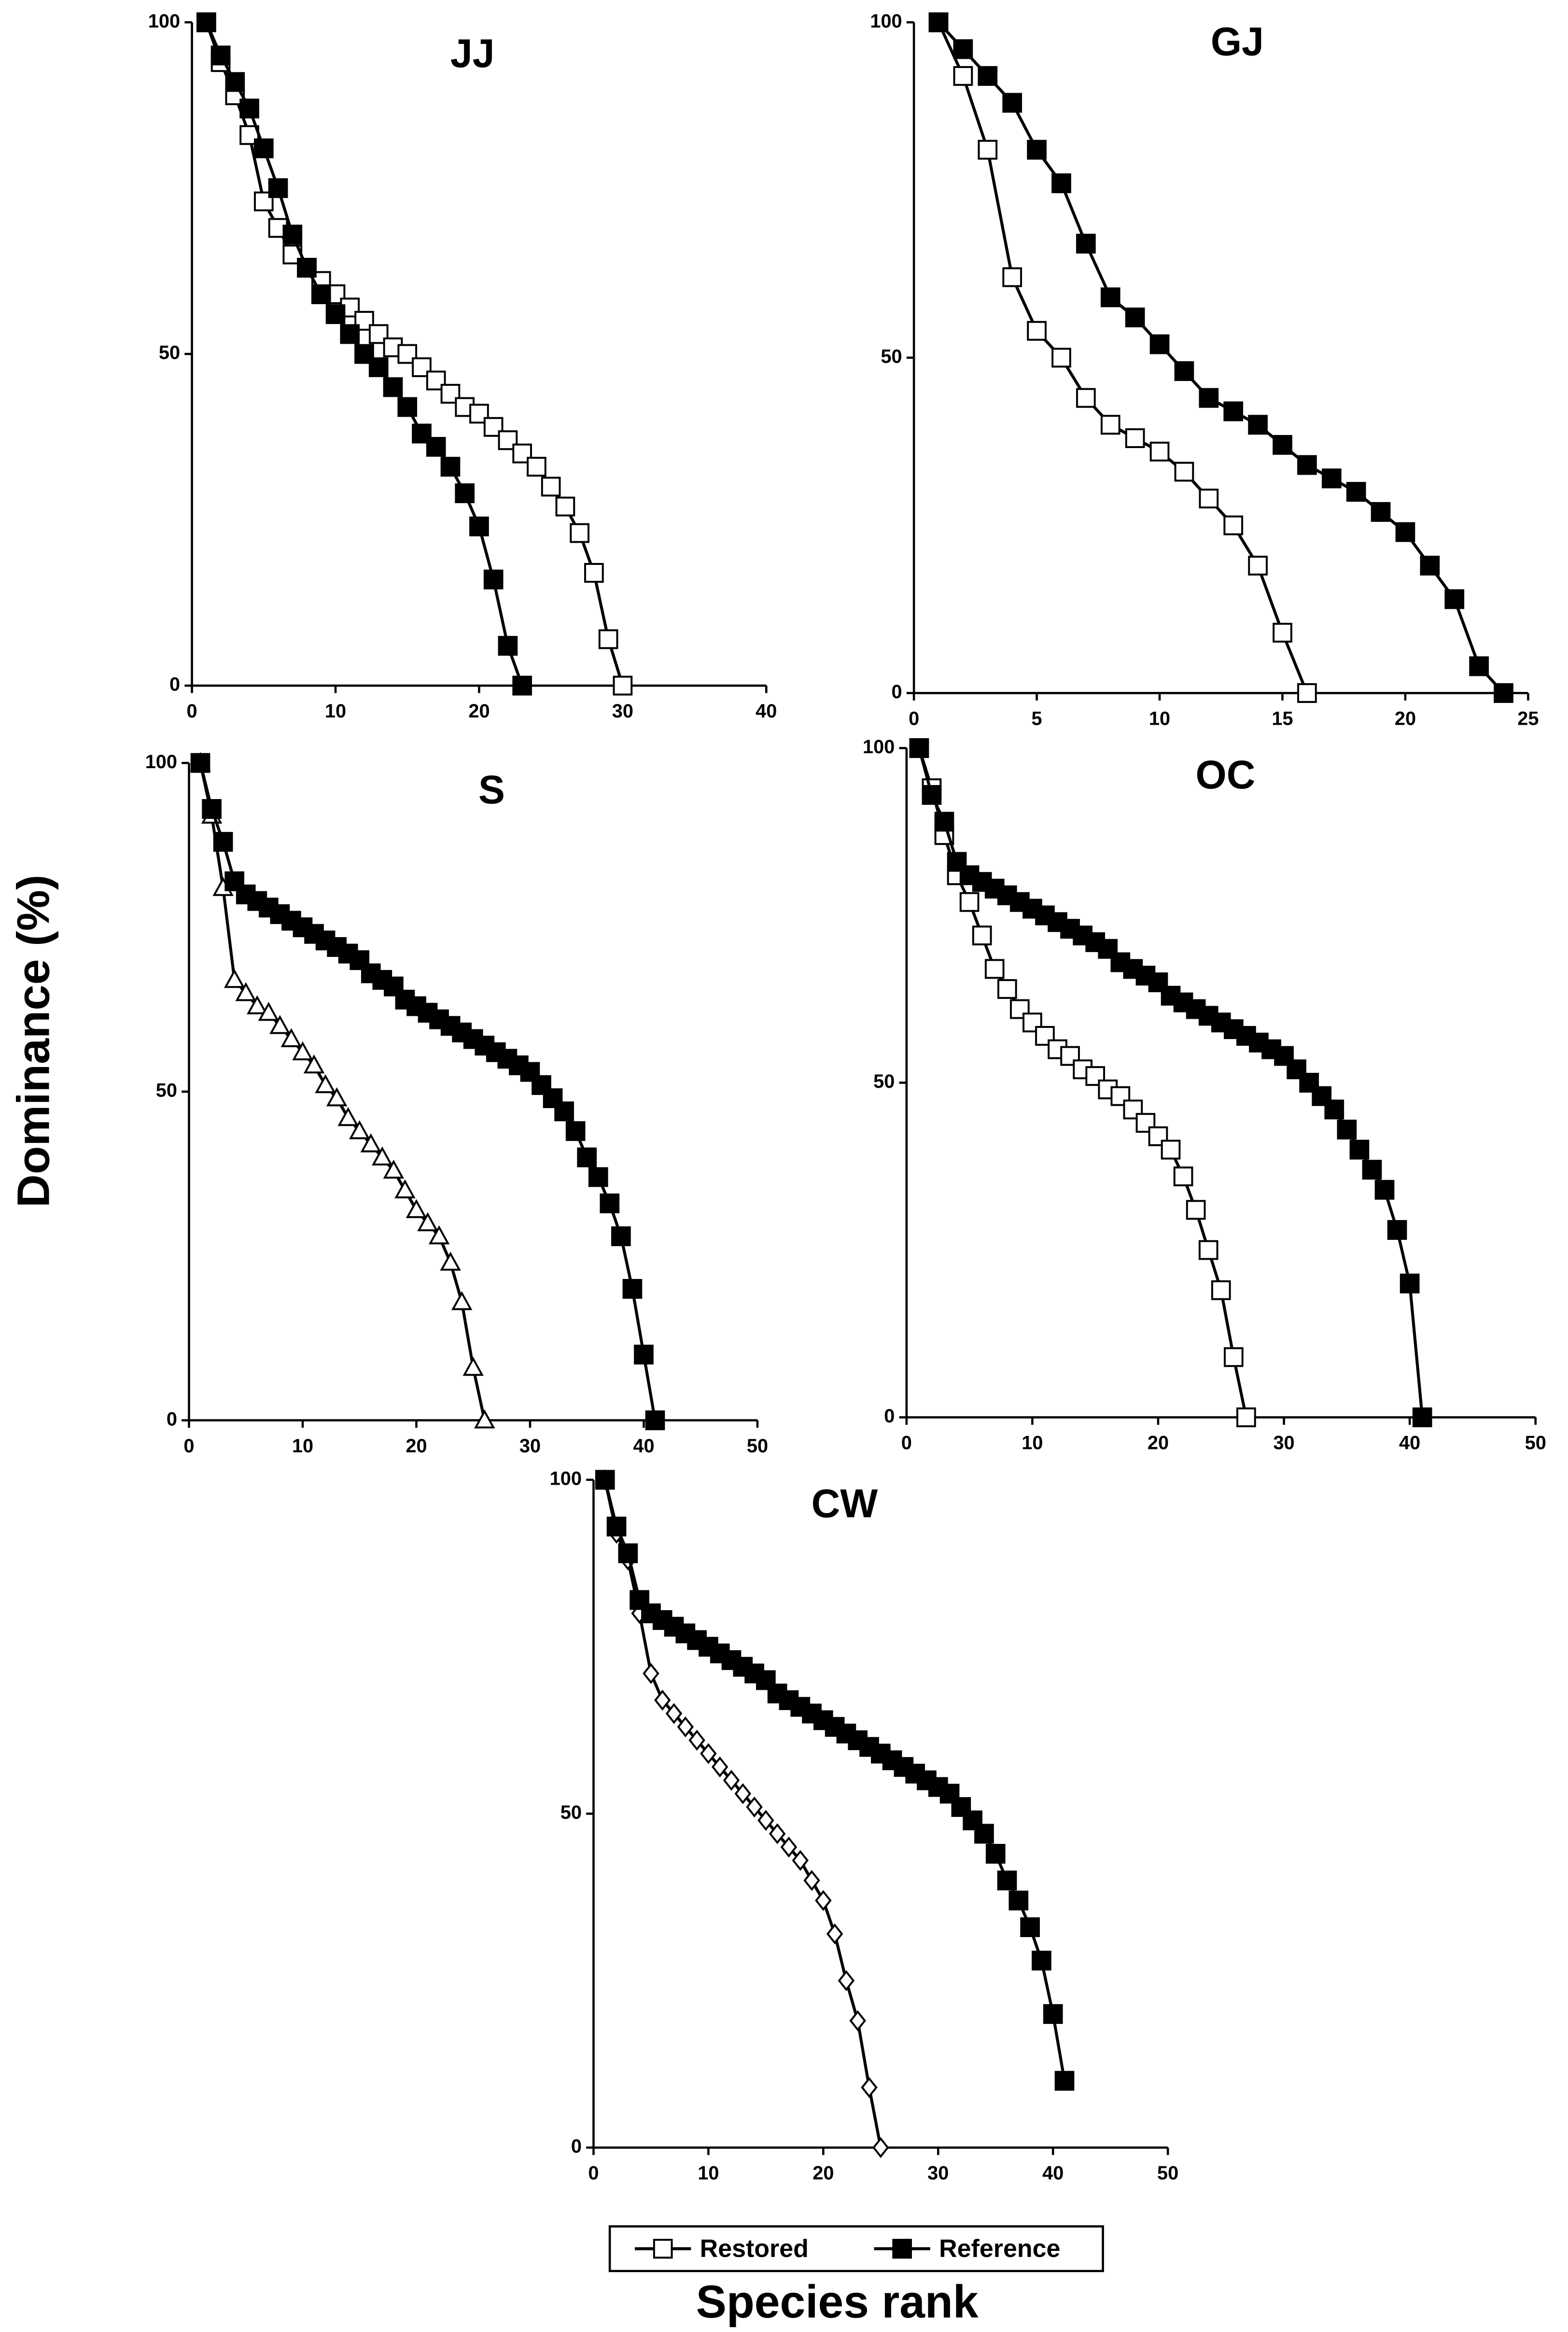 Image resolution: width=1568 pixels, height=2332 pixels. Describe the element at coordinates (1037, 718) in the screenshot. I see `x-tick-label: 5` at that location.